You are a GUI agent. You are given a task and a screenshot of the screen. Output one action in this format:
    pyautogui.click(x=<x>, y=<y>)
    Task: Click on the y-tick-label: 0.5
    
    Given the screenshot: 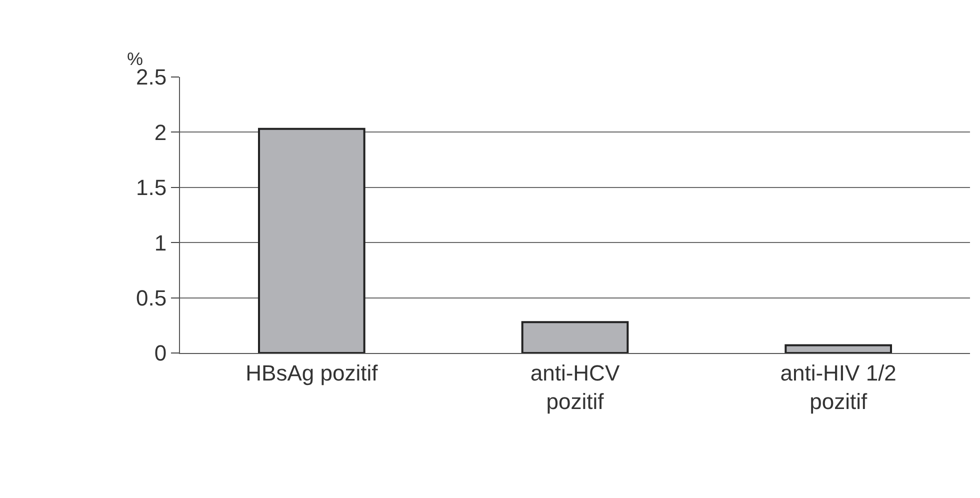 What is the action you would take?
    pyautogui.click(x=151, y=298)
    